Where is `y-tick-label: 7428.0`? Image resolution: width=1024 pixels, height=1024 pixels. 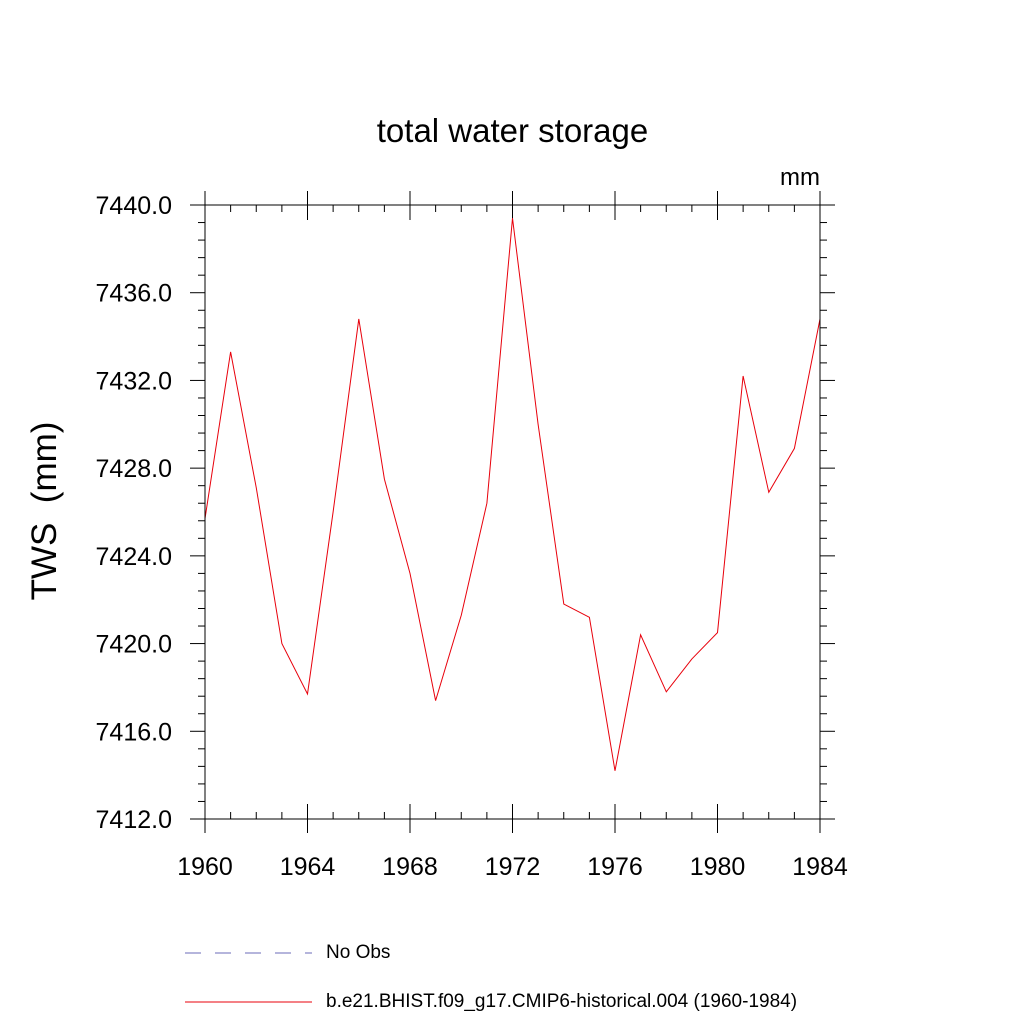
y-tick-label: 7428.0 is located at coordinates (134, 469).